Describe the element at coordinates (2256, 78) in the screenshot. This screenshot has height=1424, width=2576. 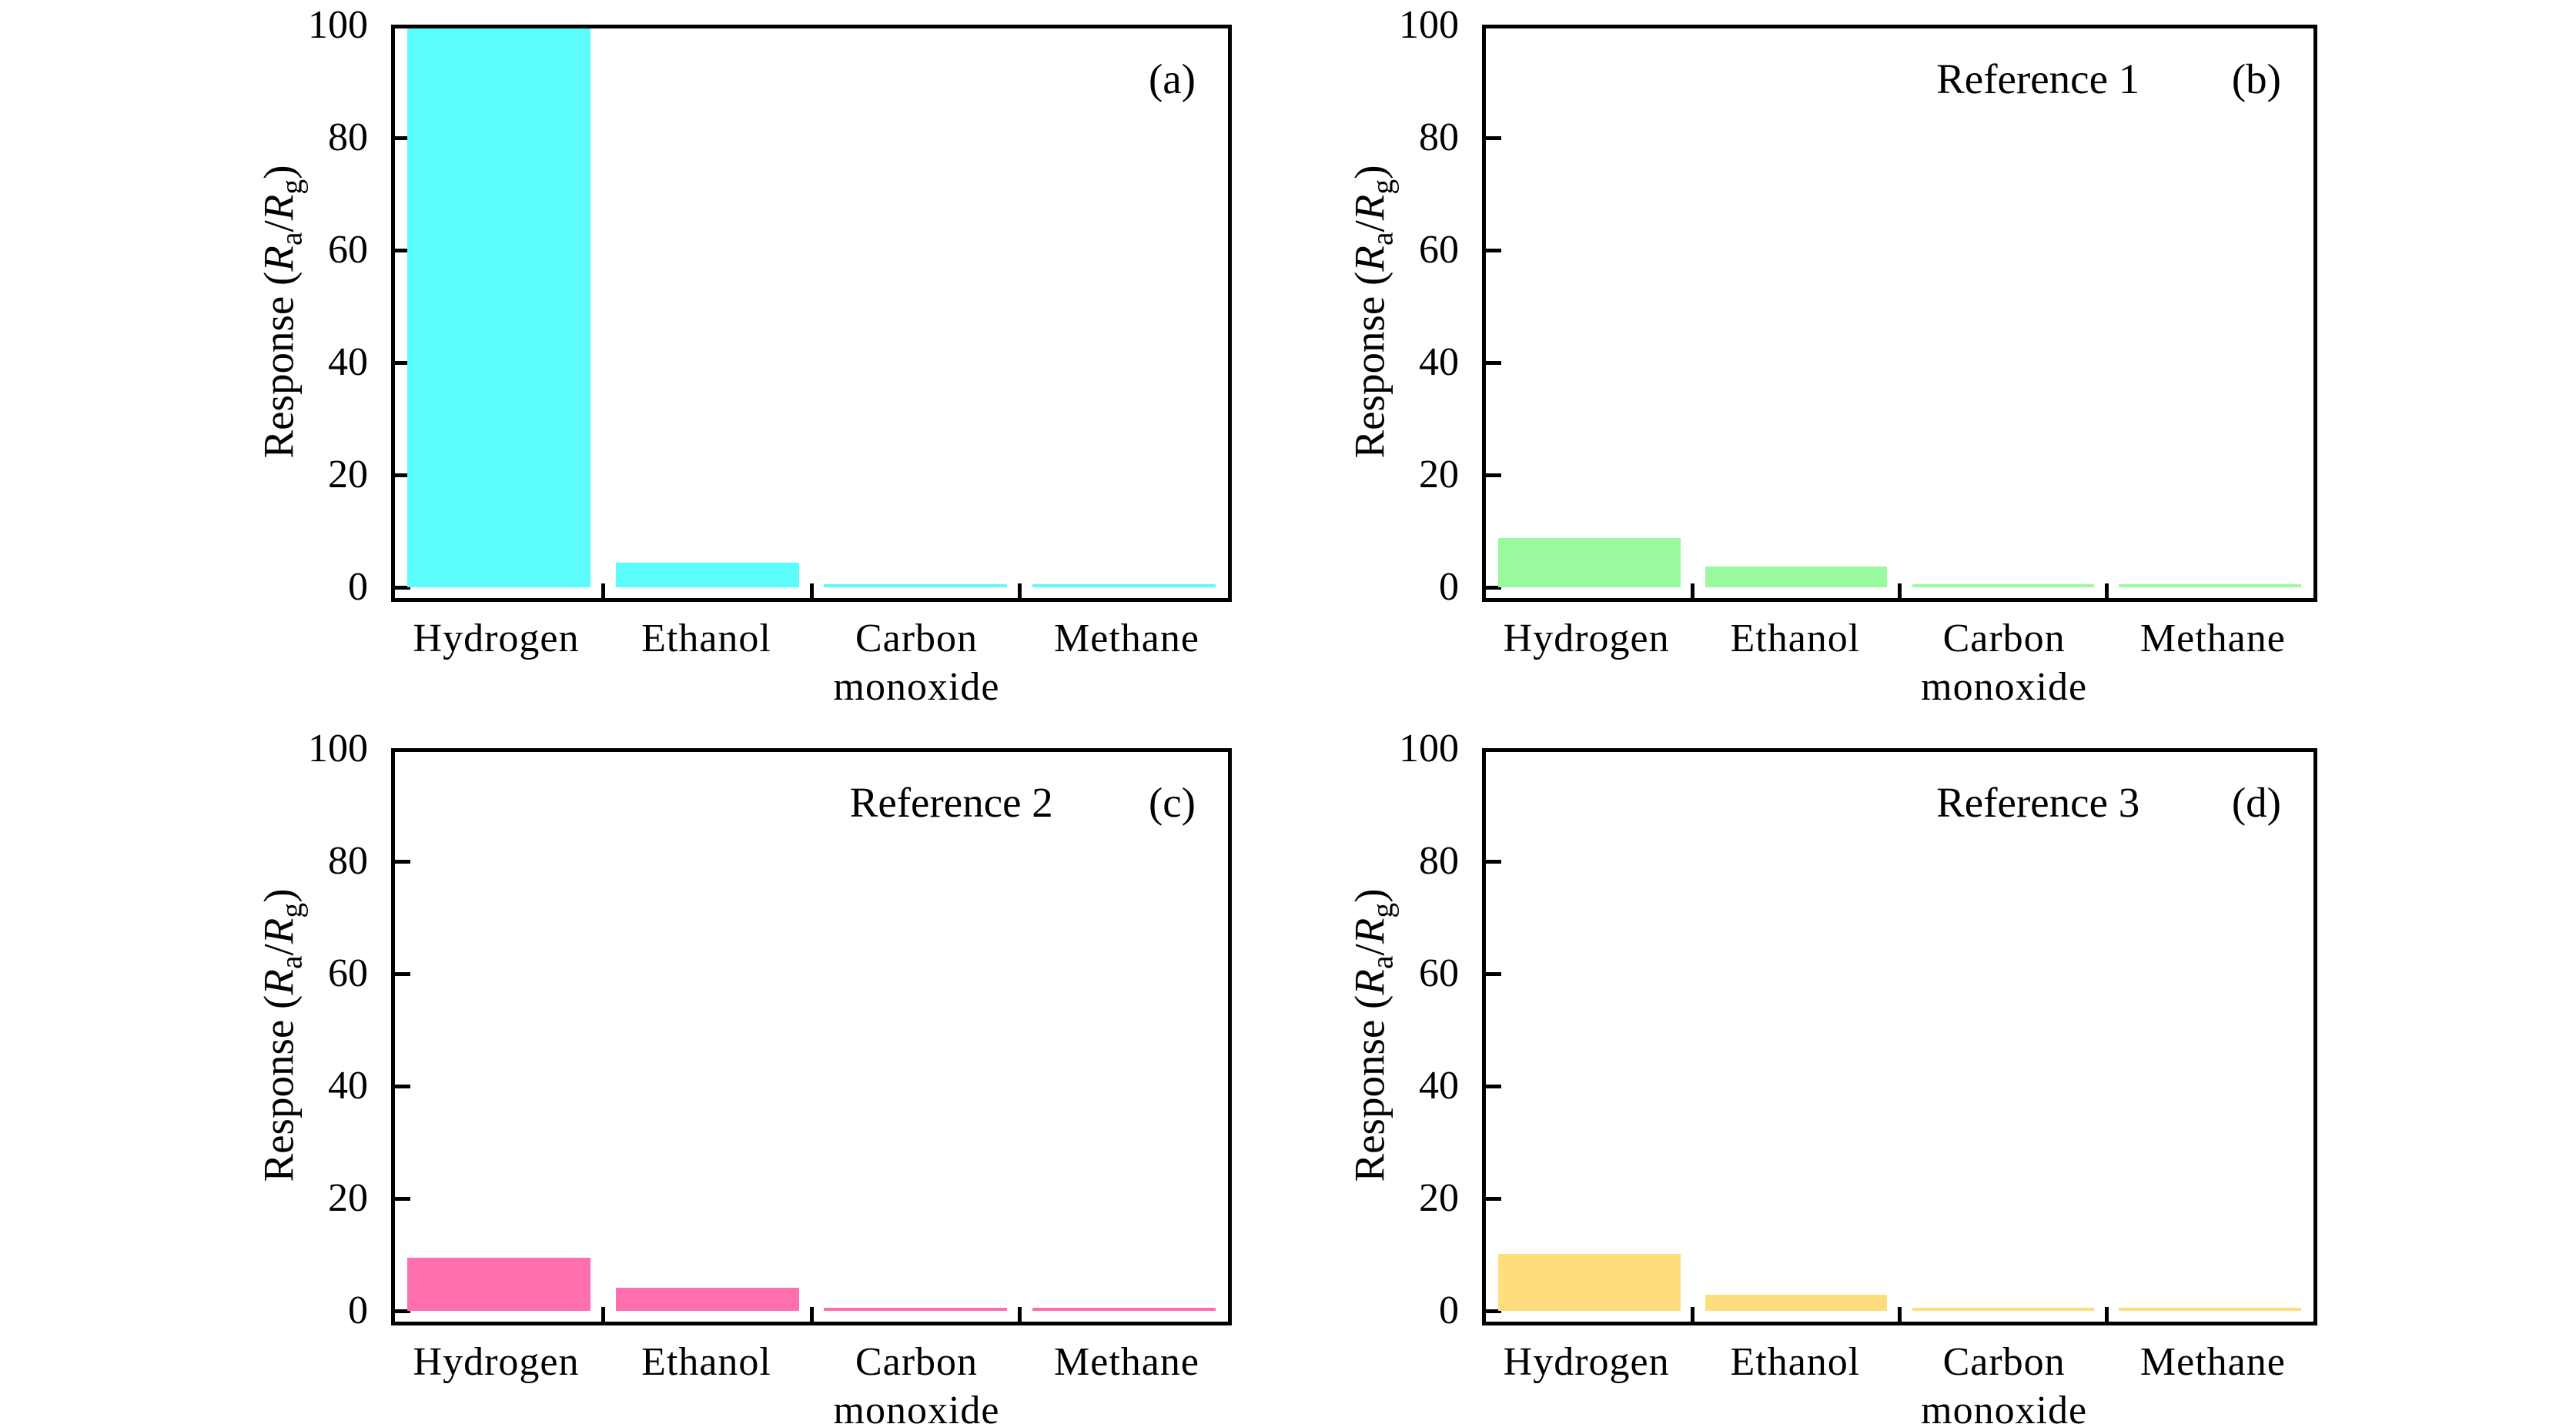
I see `panel-tag: (b)` at that location.